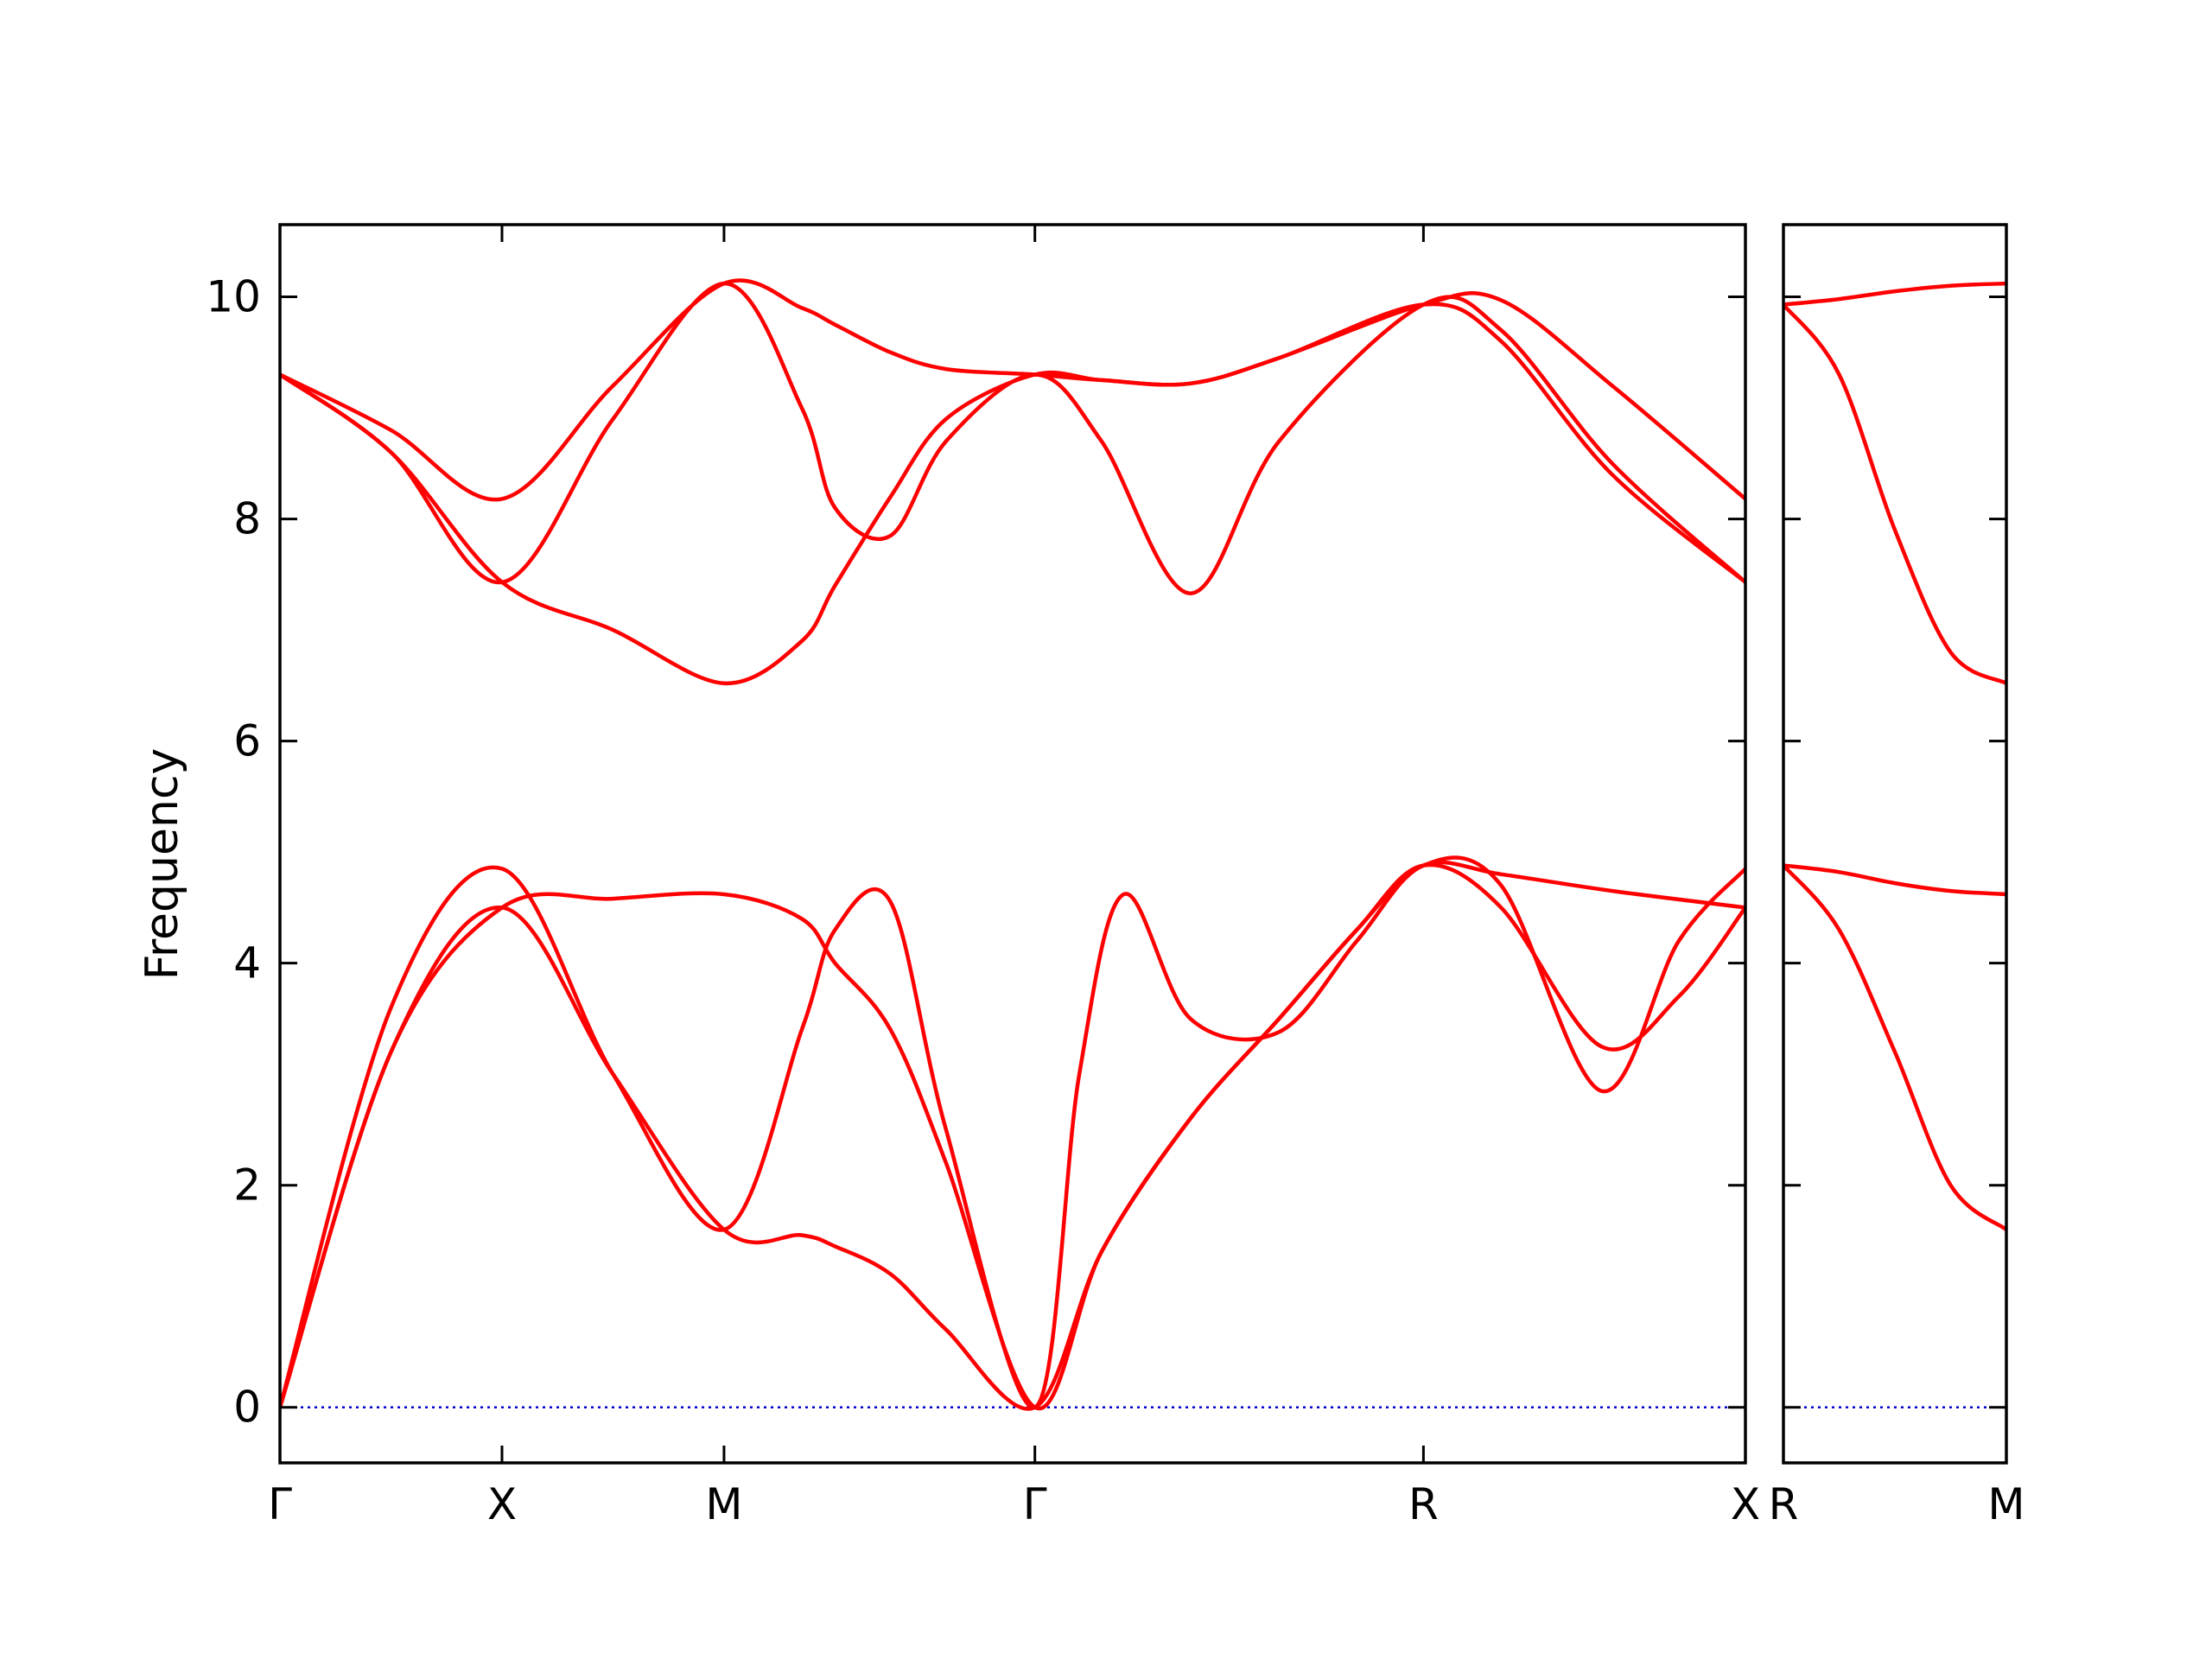  What do you see at coordinates (247, 1407) in the screenshot?
I see `y-tick-label: 0` at bounding box center [247, 1407].